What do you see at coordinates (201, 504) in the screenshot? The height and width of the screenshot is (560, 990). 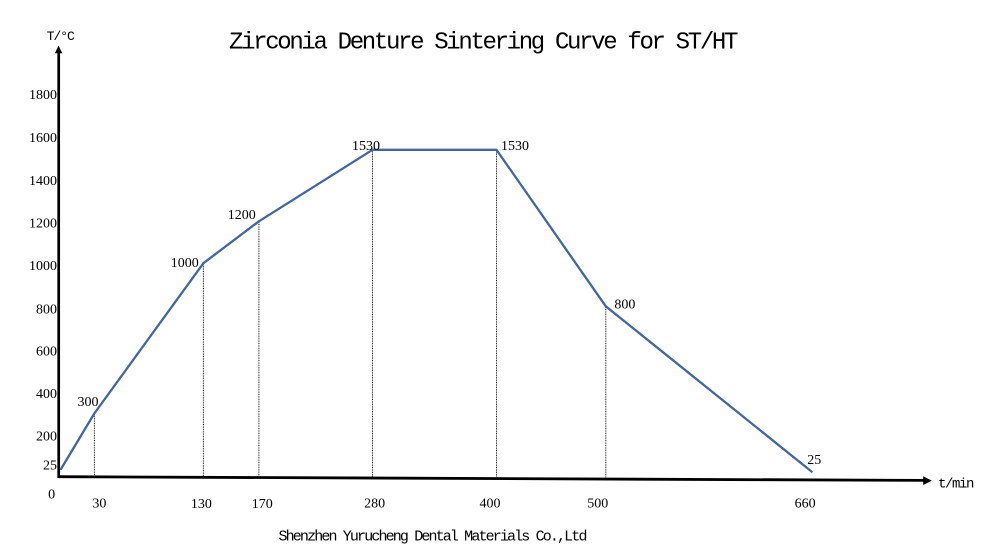 I see `svg-text: 130` at bounding box center [201, 504].